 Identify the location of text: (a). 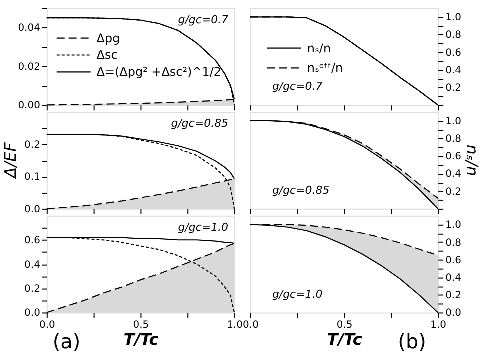
(66, 341).